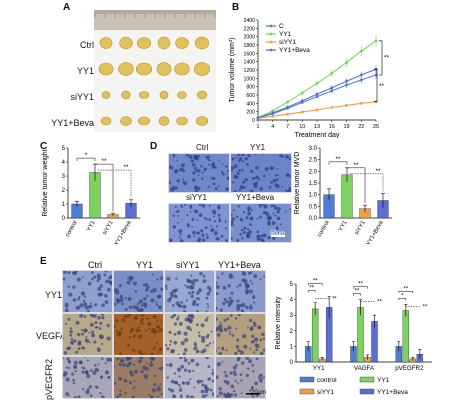  I want to click on y-tick-label: 1800, so click(249, 46).